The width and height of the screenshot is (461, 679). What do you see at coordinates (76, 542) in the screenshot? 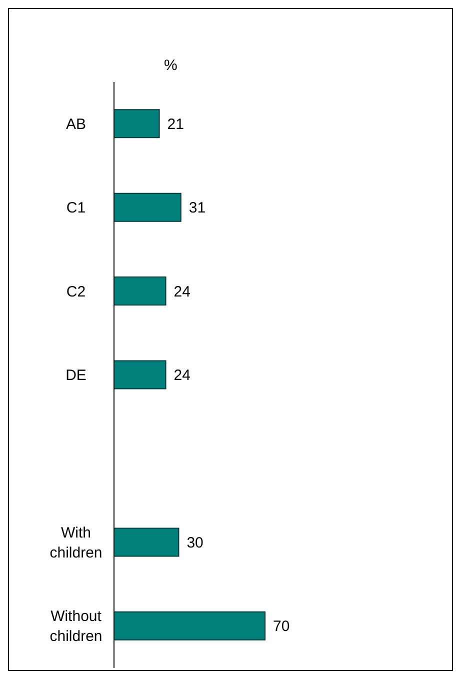
I see `y-tick-label: With children` at bounding box center [76, 542].